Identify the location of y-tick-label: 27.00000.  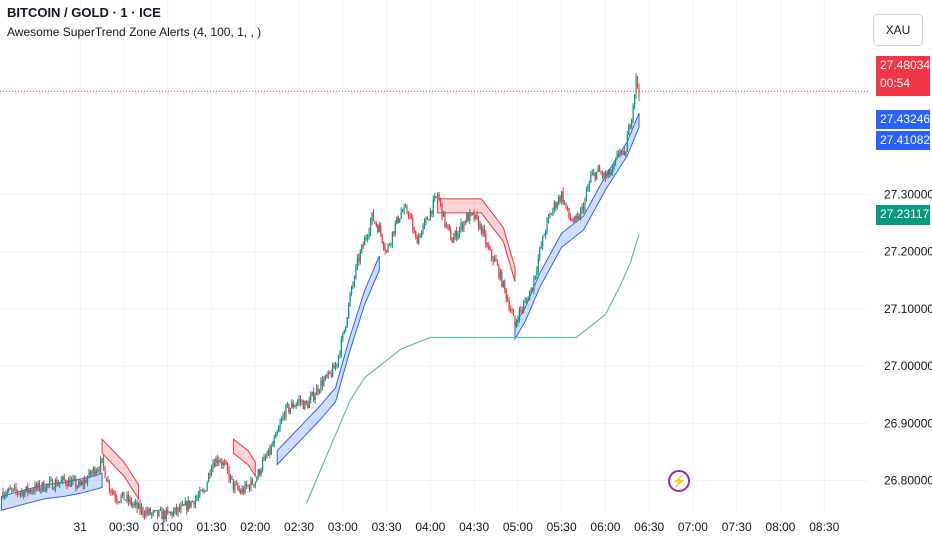
(908, 366).